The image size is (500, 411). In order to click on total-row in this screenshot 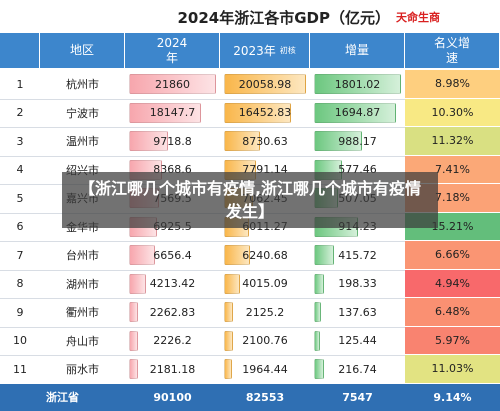, I will do `click(250, 397)`.